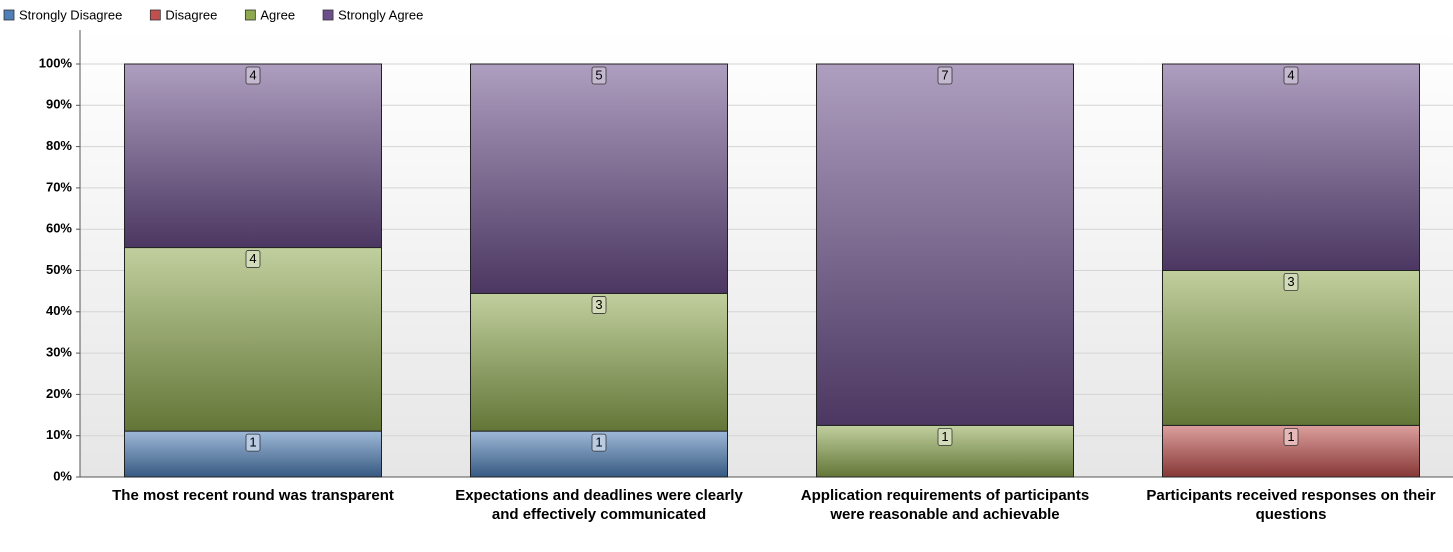  Describe the element at coordinates (59, 186) in the screenshot. I see `y-tick-label: 70%` at that location.